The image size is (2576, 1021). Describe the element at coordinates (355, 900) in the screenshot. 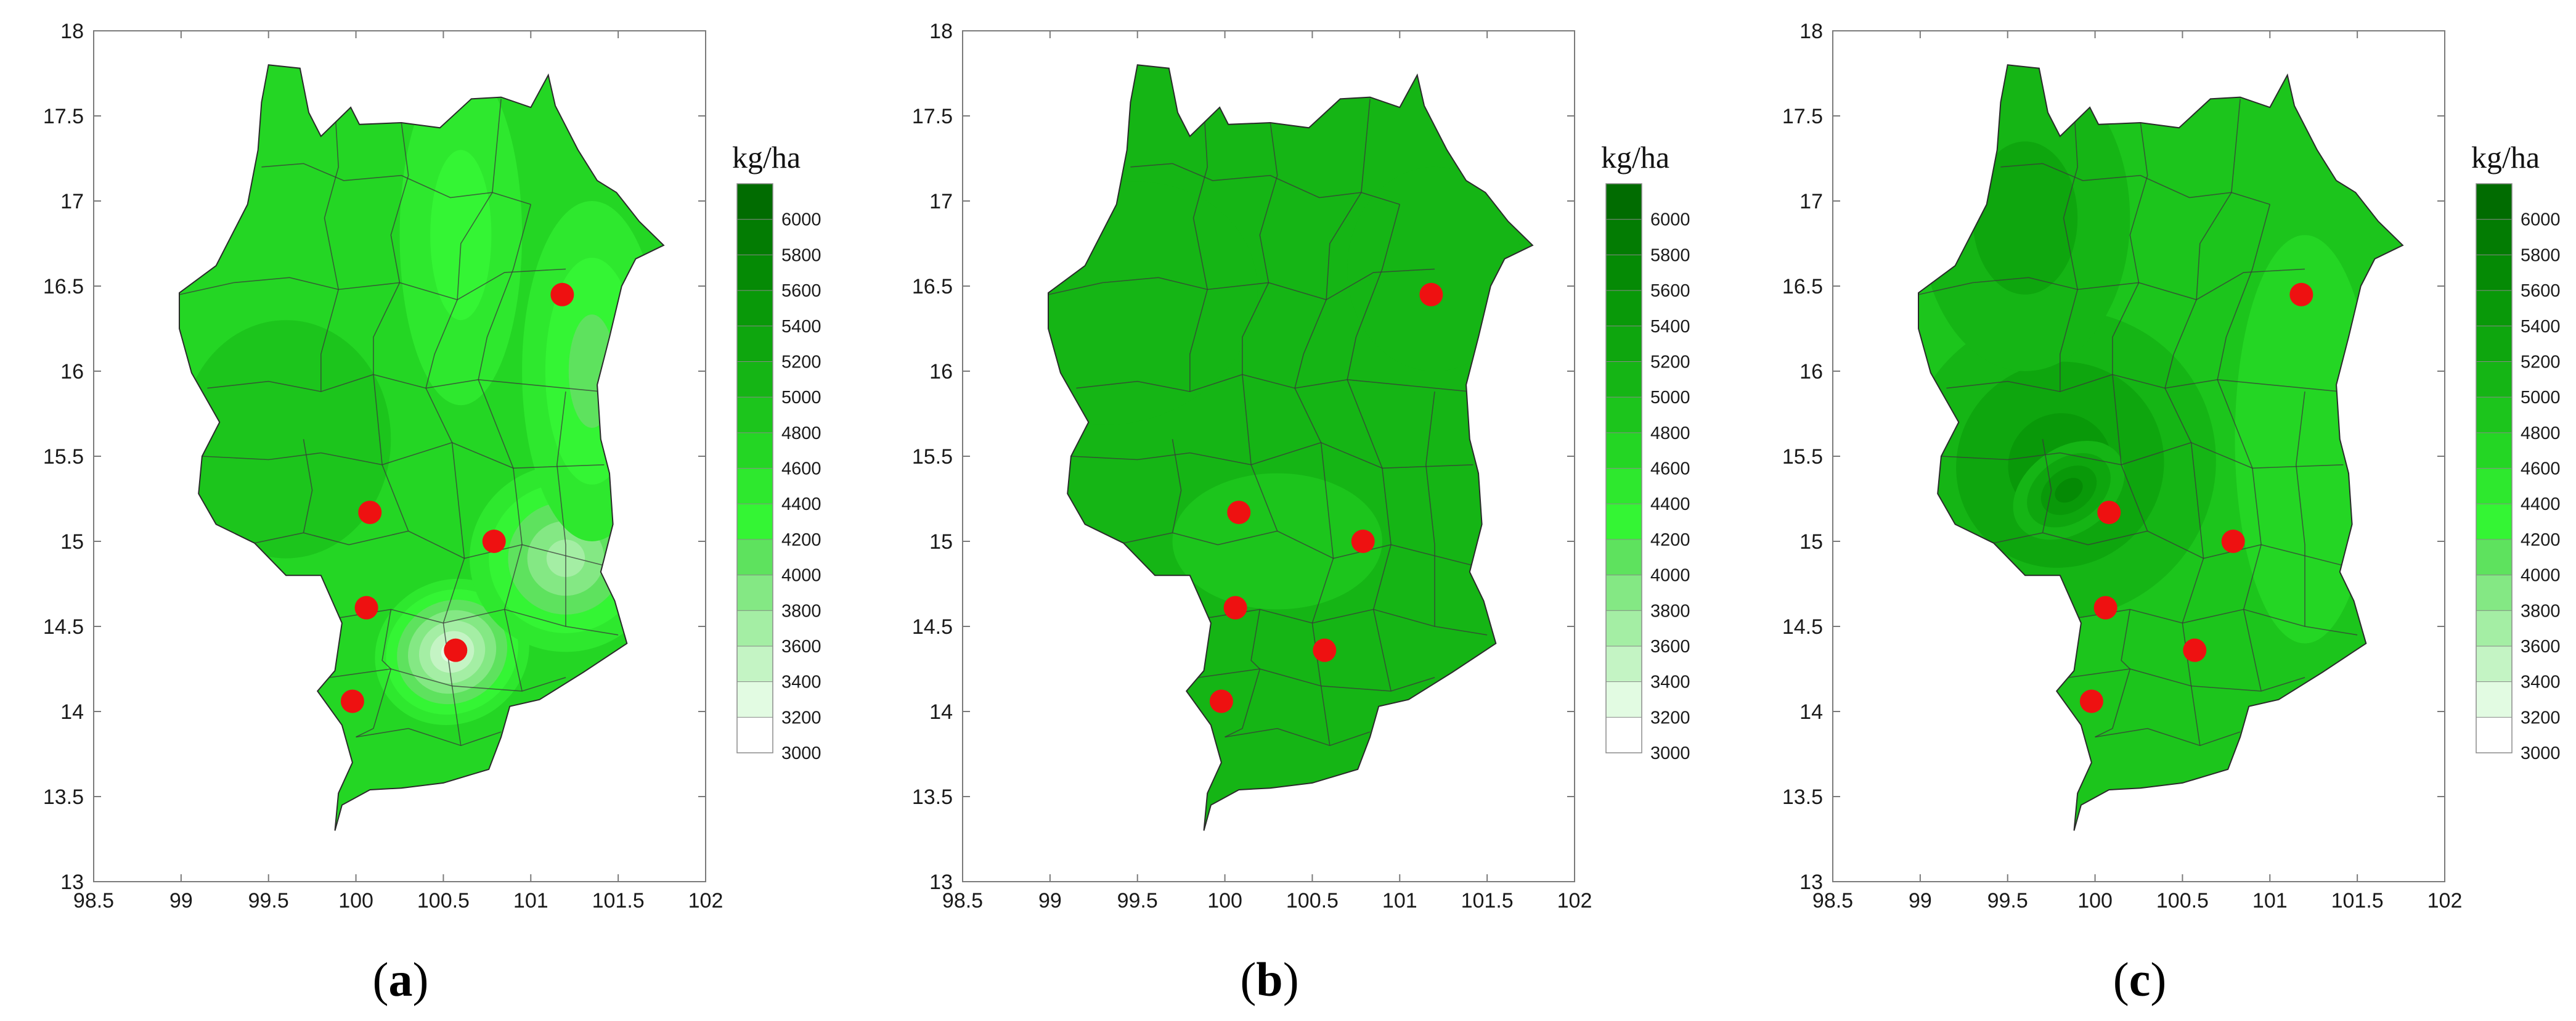

I see `x-tick-label: 100` at that location.